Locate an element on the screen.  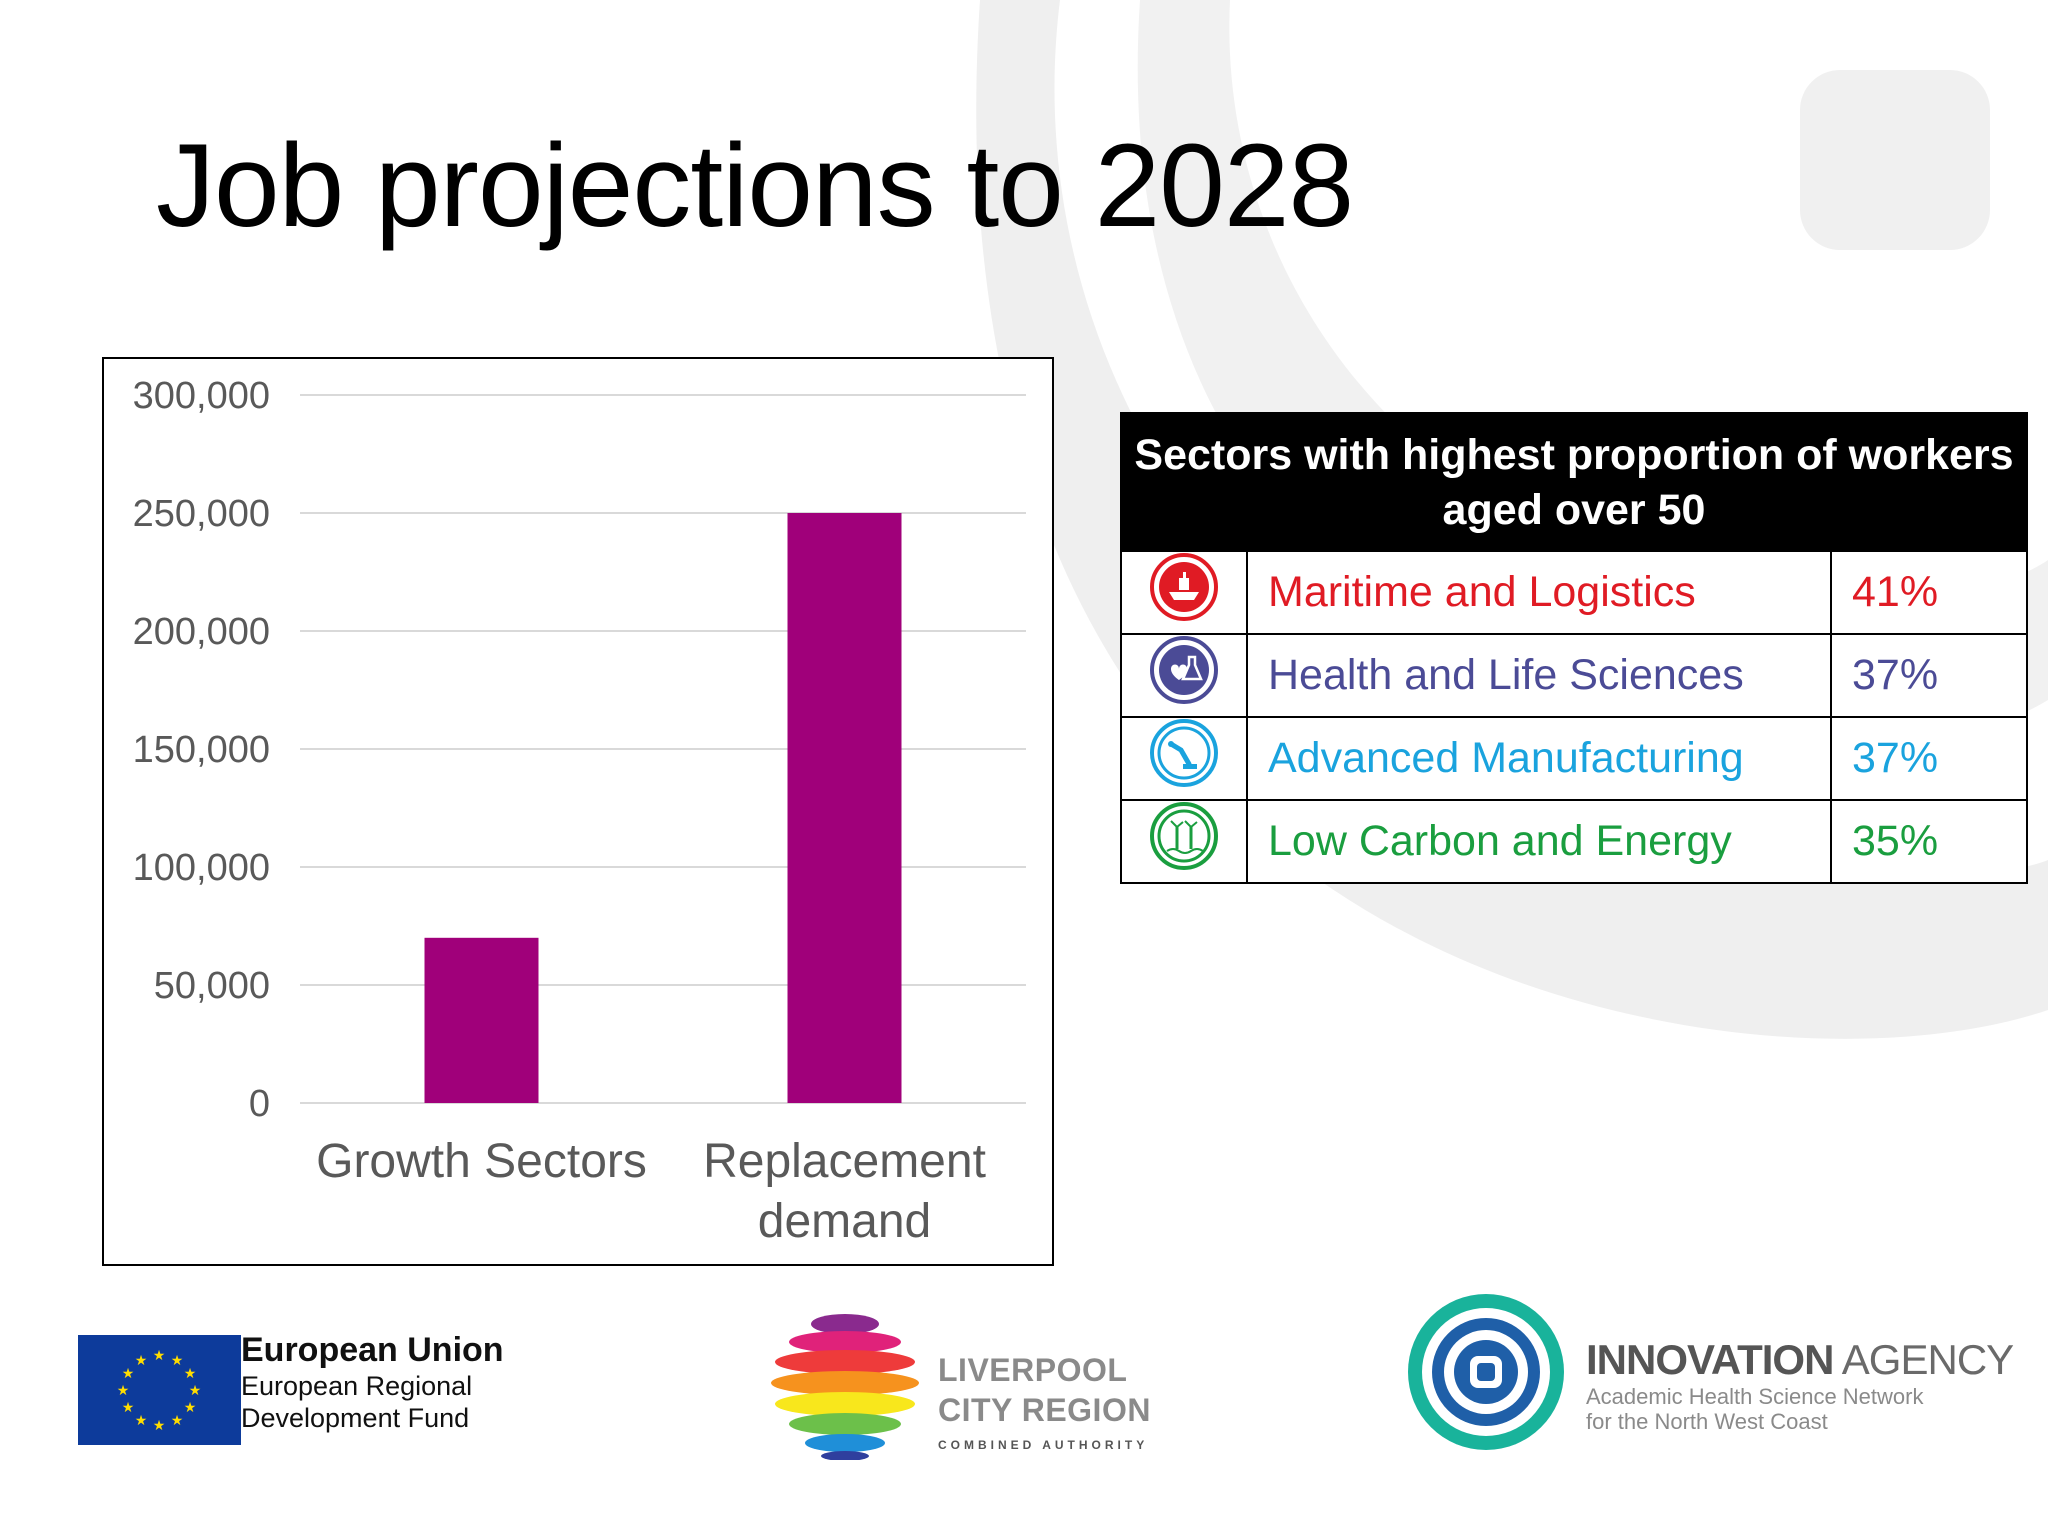
lcr-logo-text: LIVERPOOL CITY REGION COMBINED AUTHORITY is located at coordinates (1044, 1401).